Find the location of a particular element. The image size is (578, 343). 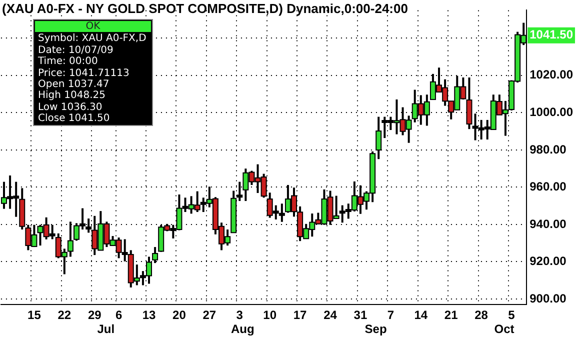

x-tick-label: 29 is located at coordinates (95, 315).